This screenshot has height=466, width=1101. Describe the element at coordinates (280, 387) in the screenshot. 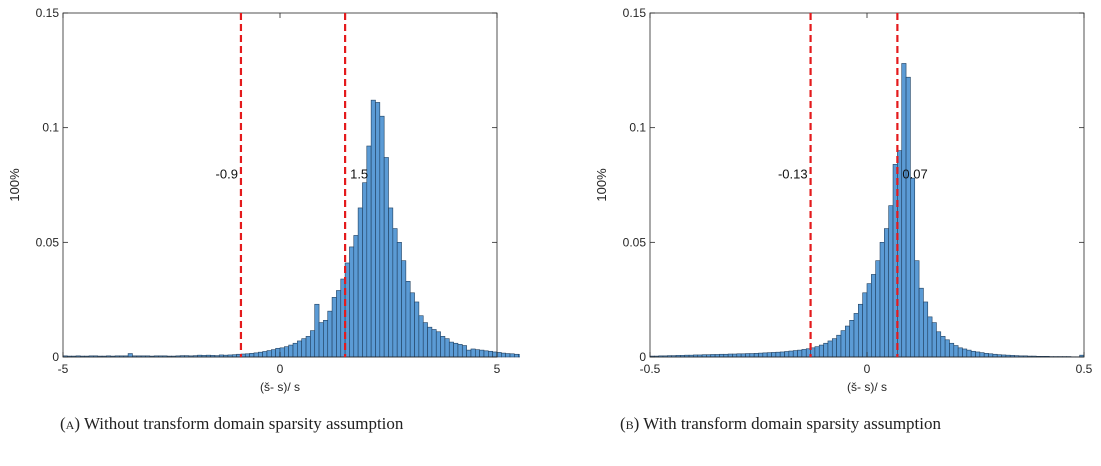

I see `chart-a-xaxis-label: (š- s)/ s` at that location.